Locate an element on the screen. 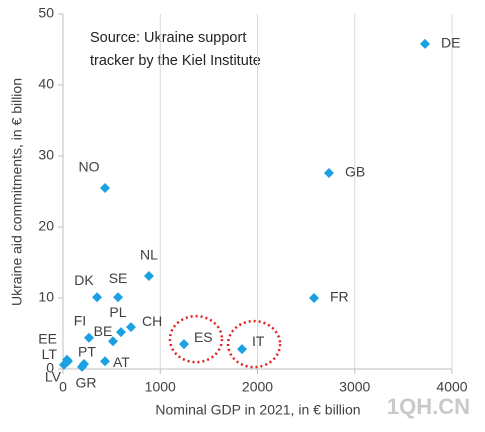 This screenshot has width=485, height=432. y-tick-label: 20 is located at coordinates (46, 226).